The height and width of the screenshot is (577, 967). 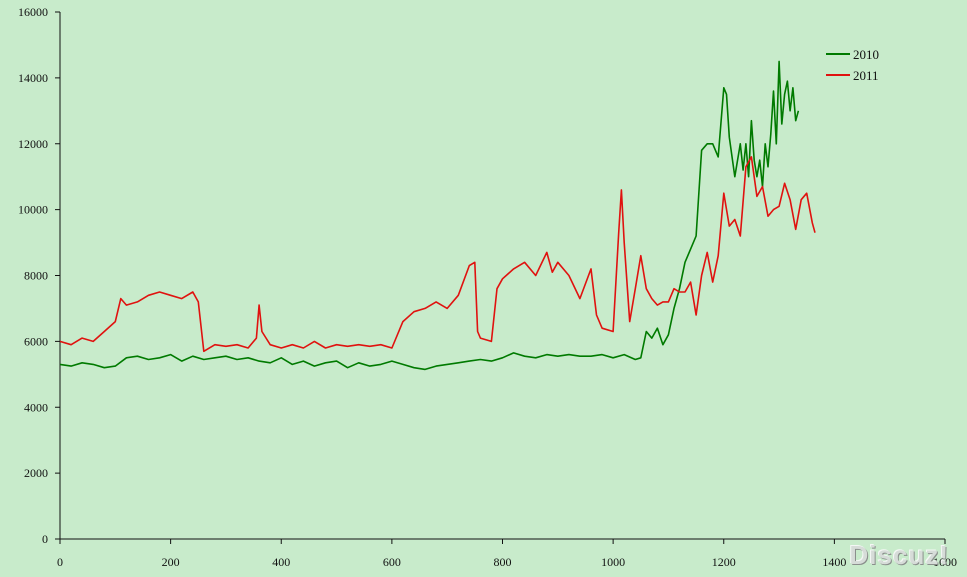 What do you see at coordinates (60, 562) in the screenshot?
I see `x-tick-label: 0` at bounding box center [60, 562].